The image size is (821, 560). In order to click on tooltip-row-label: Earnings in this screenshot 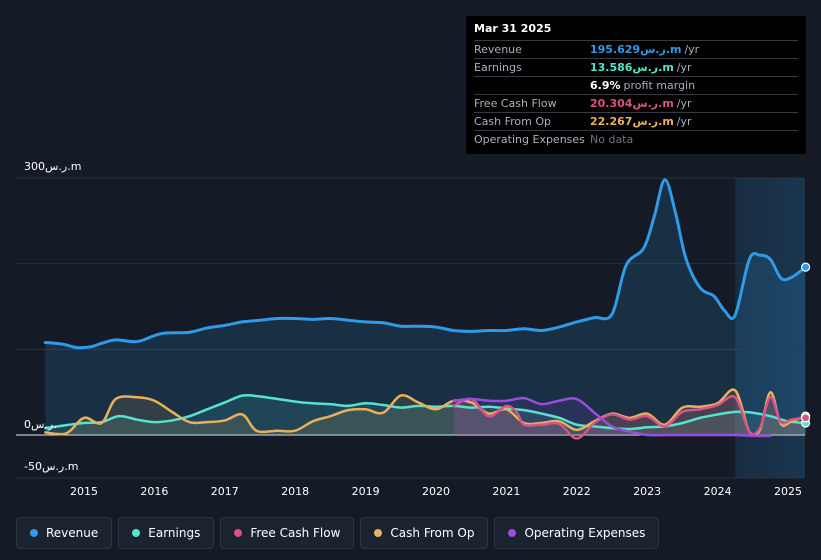, I will do `click(498, 67)`.